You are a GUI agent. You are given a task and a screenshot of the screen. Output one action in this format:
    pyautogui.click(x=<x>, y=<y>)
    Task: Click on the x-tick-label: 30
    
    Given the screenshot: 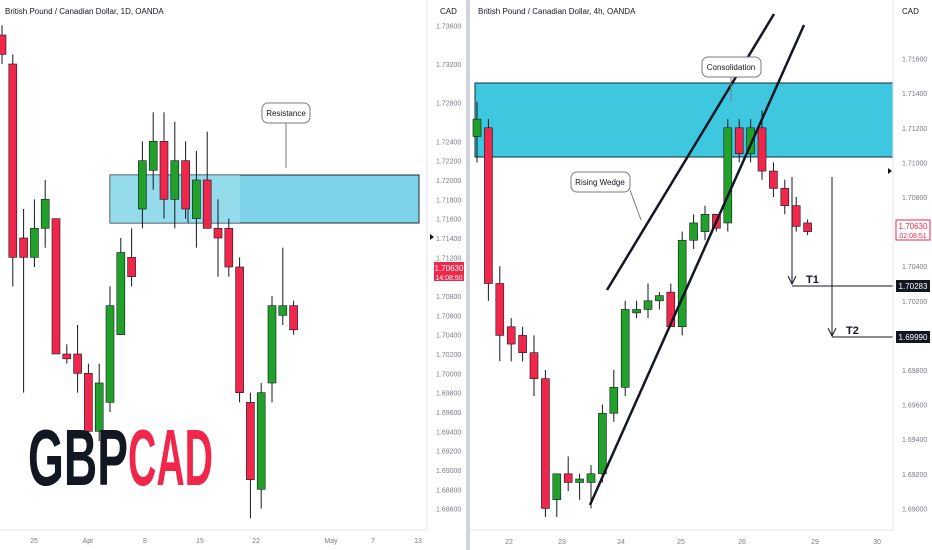 What is the action you would take?
    pyautogui.click(x=877, y=542)
    